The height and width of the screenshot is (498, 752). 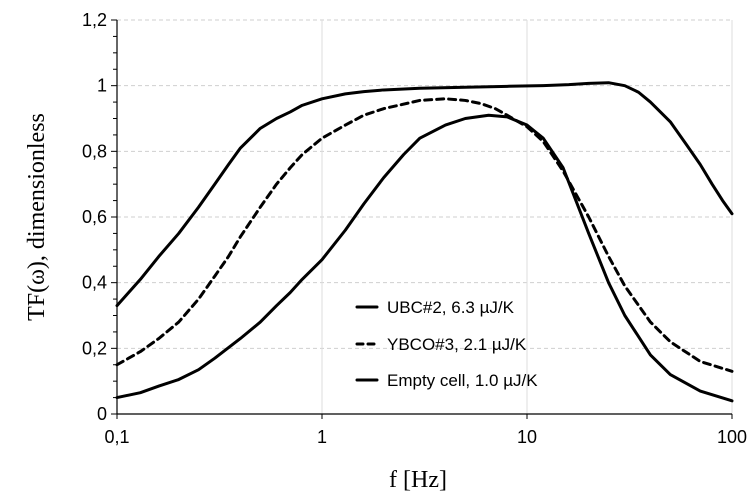 What do you see at coordinates (94, 20) in the screenshot?
I see `y-tick-label-6: 1,2` at bounding box center [94, 20].